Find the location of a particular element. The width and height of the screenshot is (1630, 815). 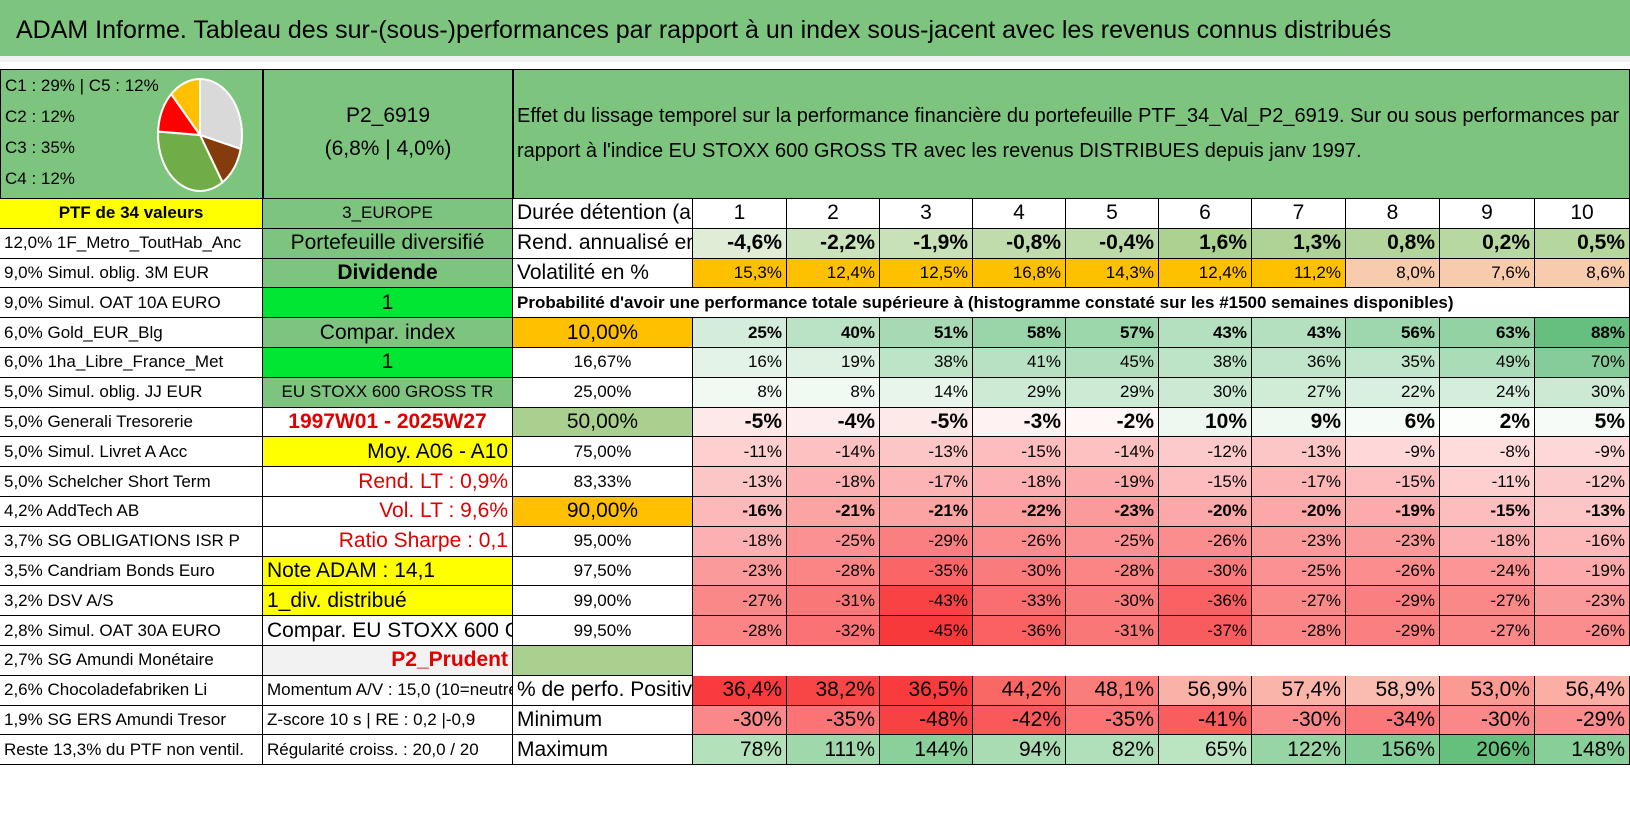

year-header: 4 is located at coordinates (1019, 214).